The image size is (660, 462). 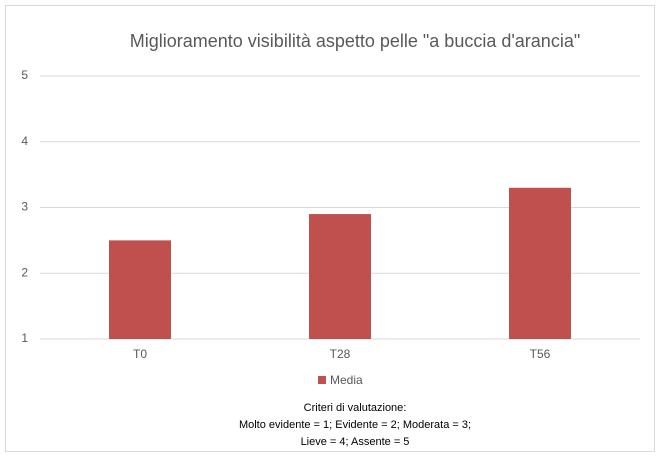 What do you see at coordinates (540, 354) in the screenshot?
I see `x-tick-label: T56` at bounding box center [540, 354].